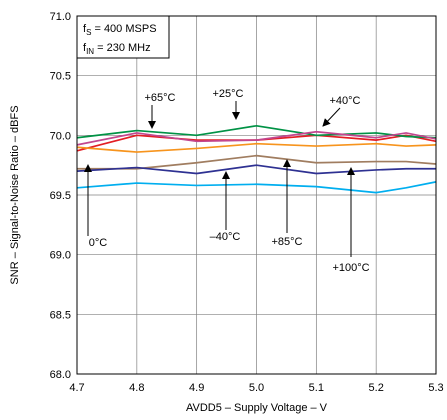  I want to click on y-axis-title: SNR – Signal-to-Noise Ratio – dBFS, so click(15, 194).